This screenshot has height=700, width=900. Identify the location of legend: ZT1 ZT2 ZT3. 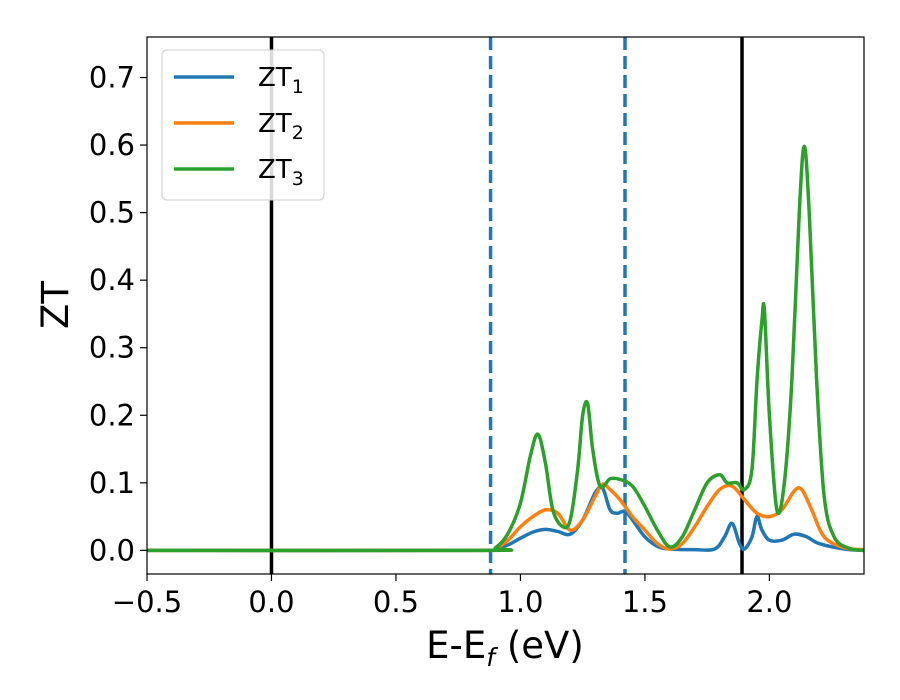
(243, 125).